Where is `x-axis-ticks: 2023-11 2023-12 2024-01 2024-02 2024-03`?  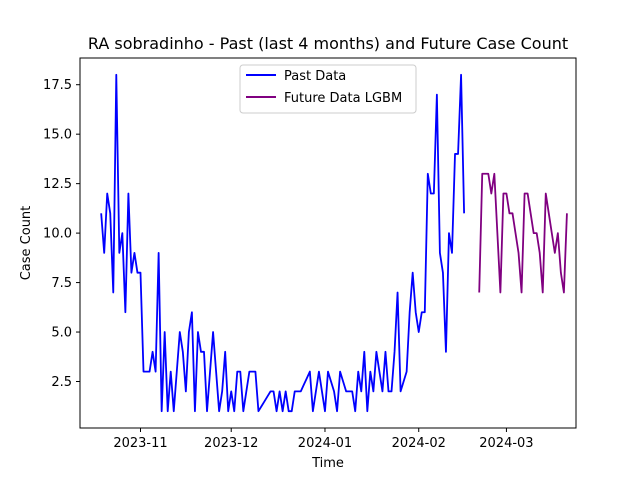
x-axis-ticks: 2023-11 2023-12 2024-01 2024-02 2024-03 is located at coordinates (323, 439).